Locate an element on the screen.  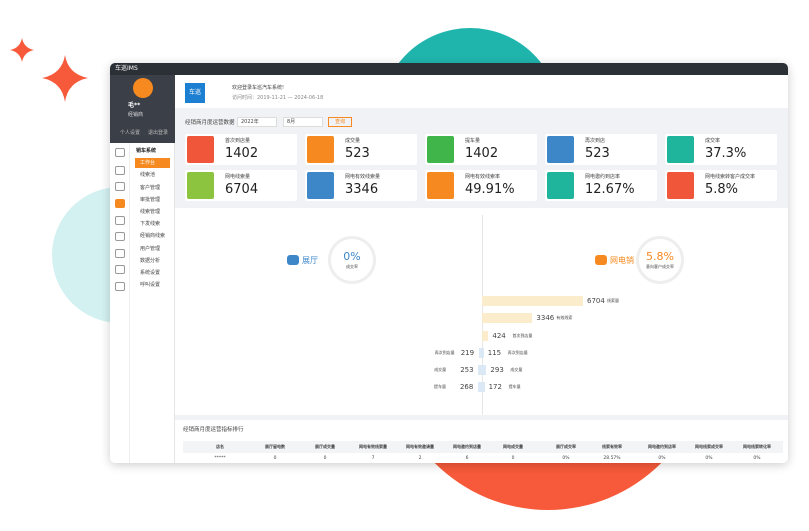
table-header: 网电邀约到店量 is located at coordinates (467, 446).